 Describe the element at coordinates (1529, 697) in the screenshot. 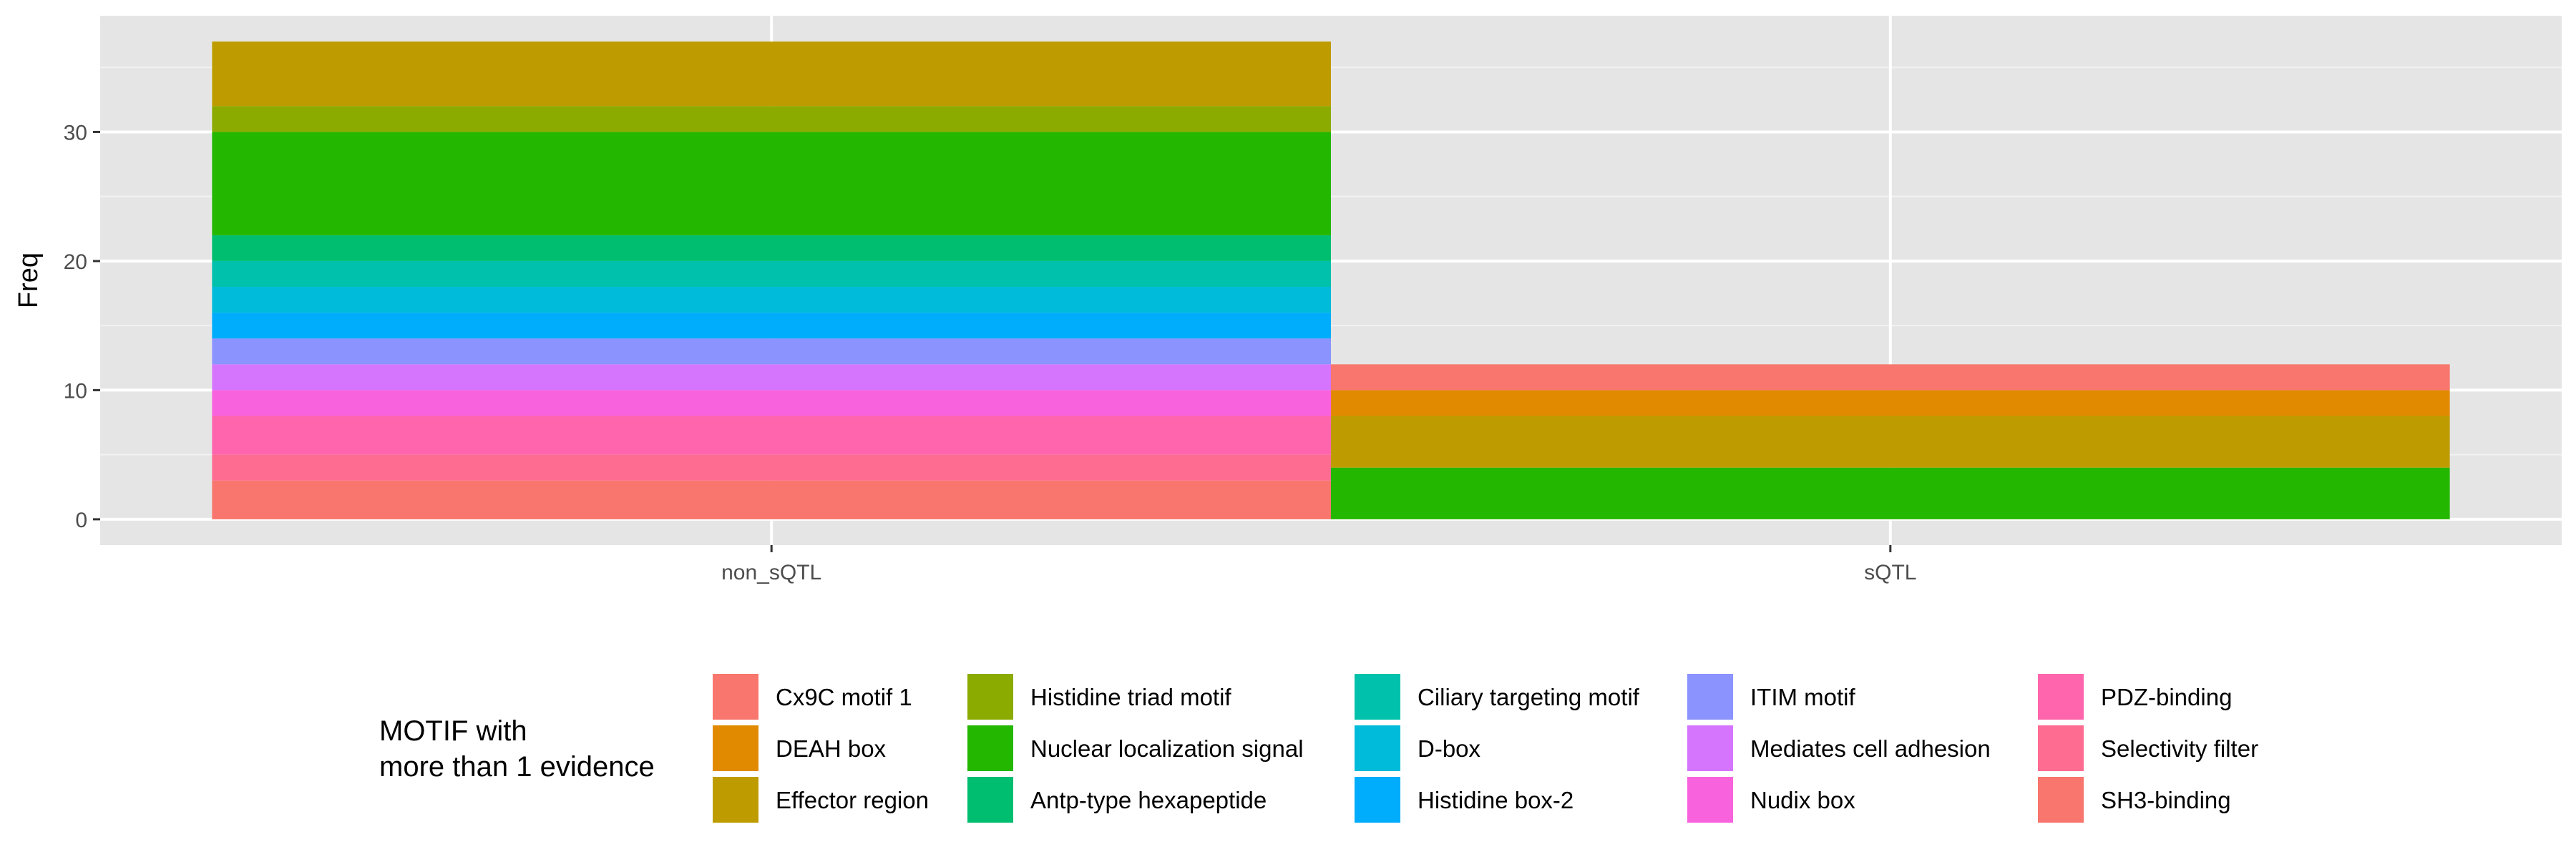

I see `legend-label: Ciliary targeting motif` at that location.